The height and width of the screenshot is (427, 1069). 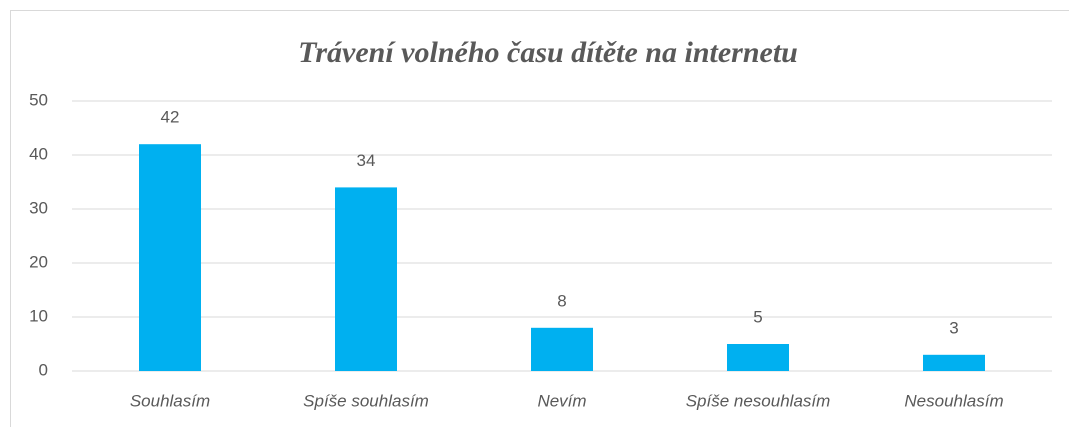 I want to click on data-label: 3, so click(x=953, y=327).